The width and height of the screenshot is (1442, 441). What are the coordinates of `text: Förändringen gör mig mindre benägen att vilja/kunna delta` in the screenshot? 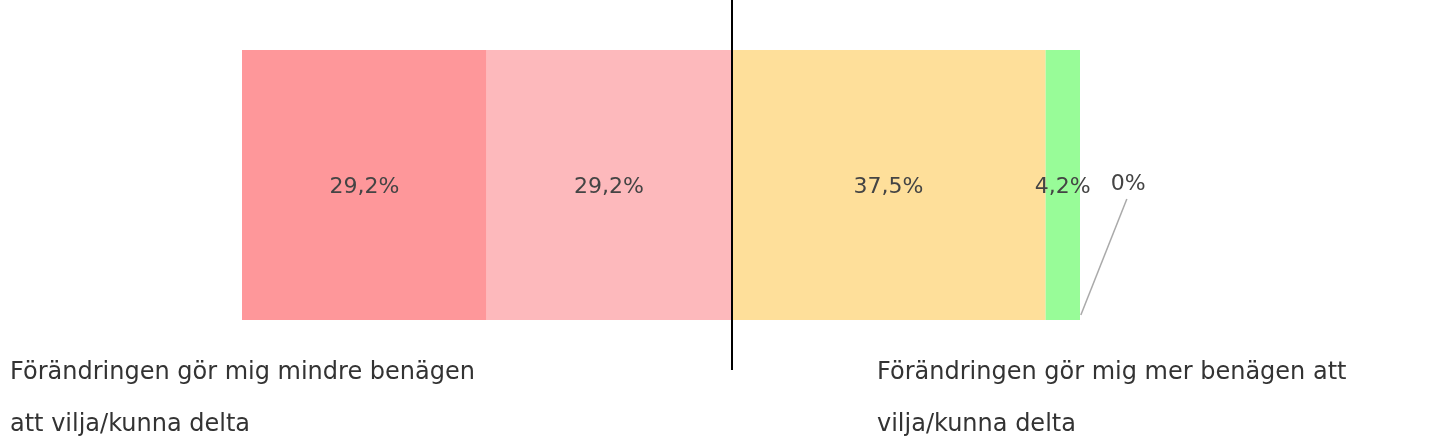 It's located at (246, 397).